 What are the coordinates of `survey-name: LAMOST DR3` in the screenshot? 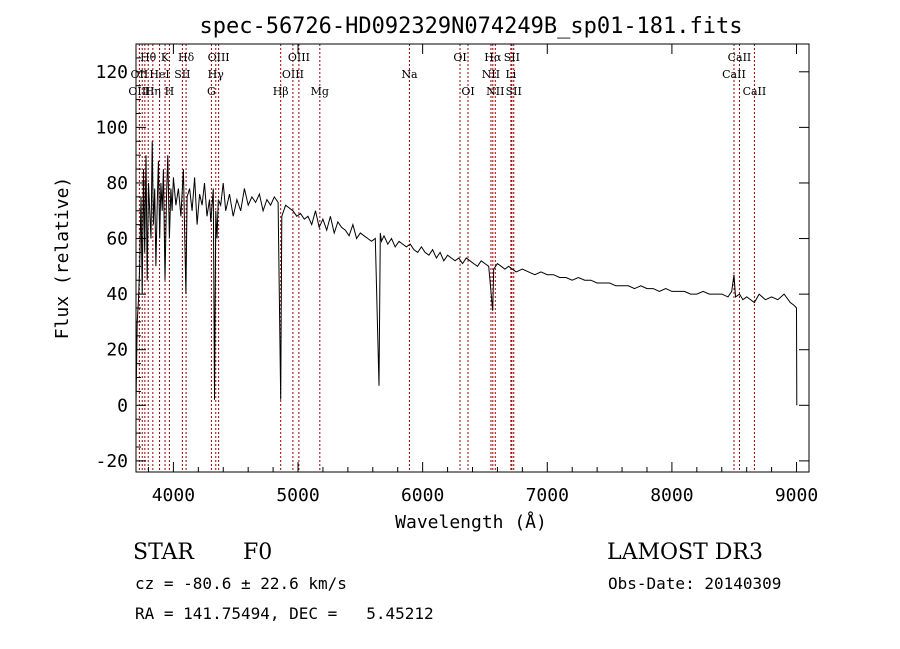 It's located at (685, 552).